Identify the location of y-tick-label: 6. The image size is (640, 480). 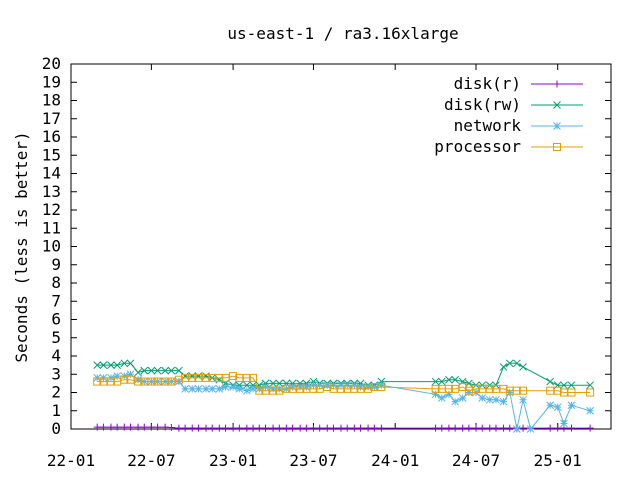
(56, 319).